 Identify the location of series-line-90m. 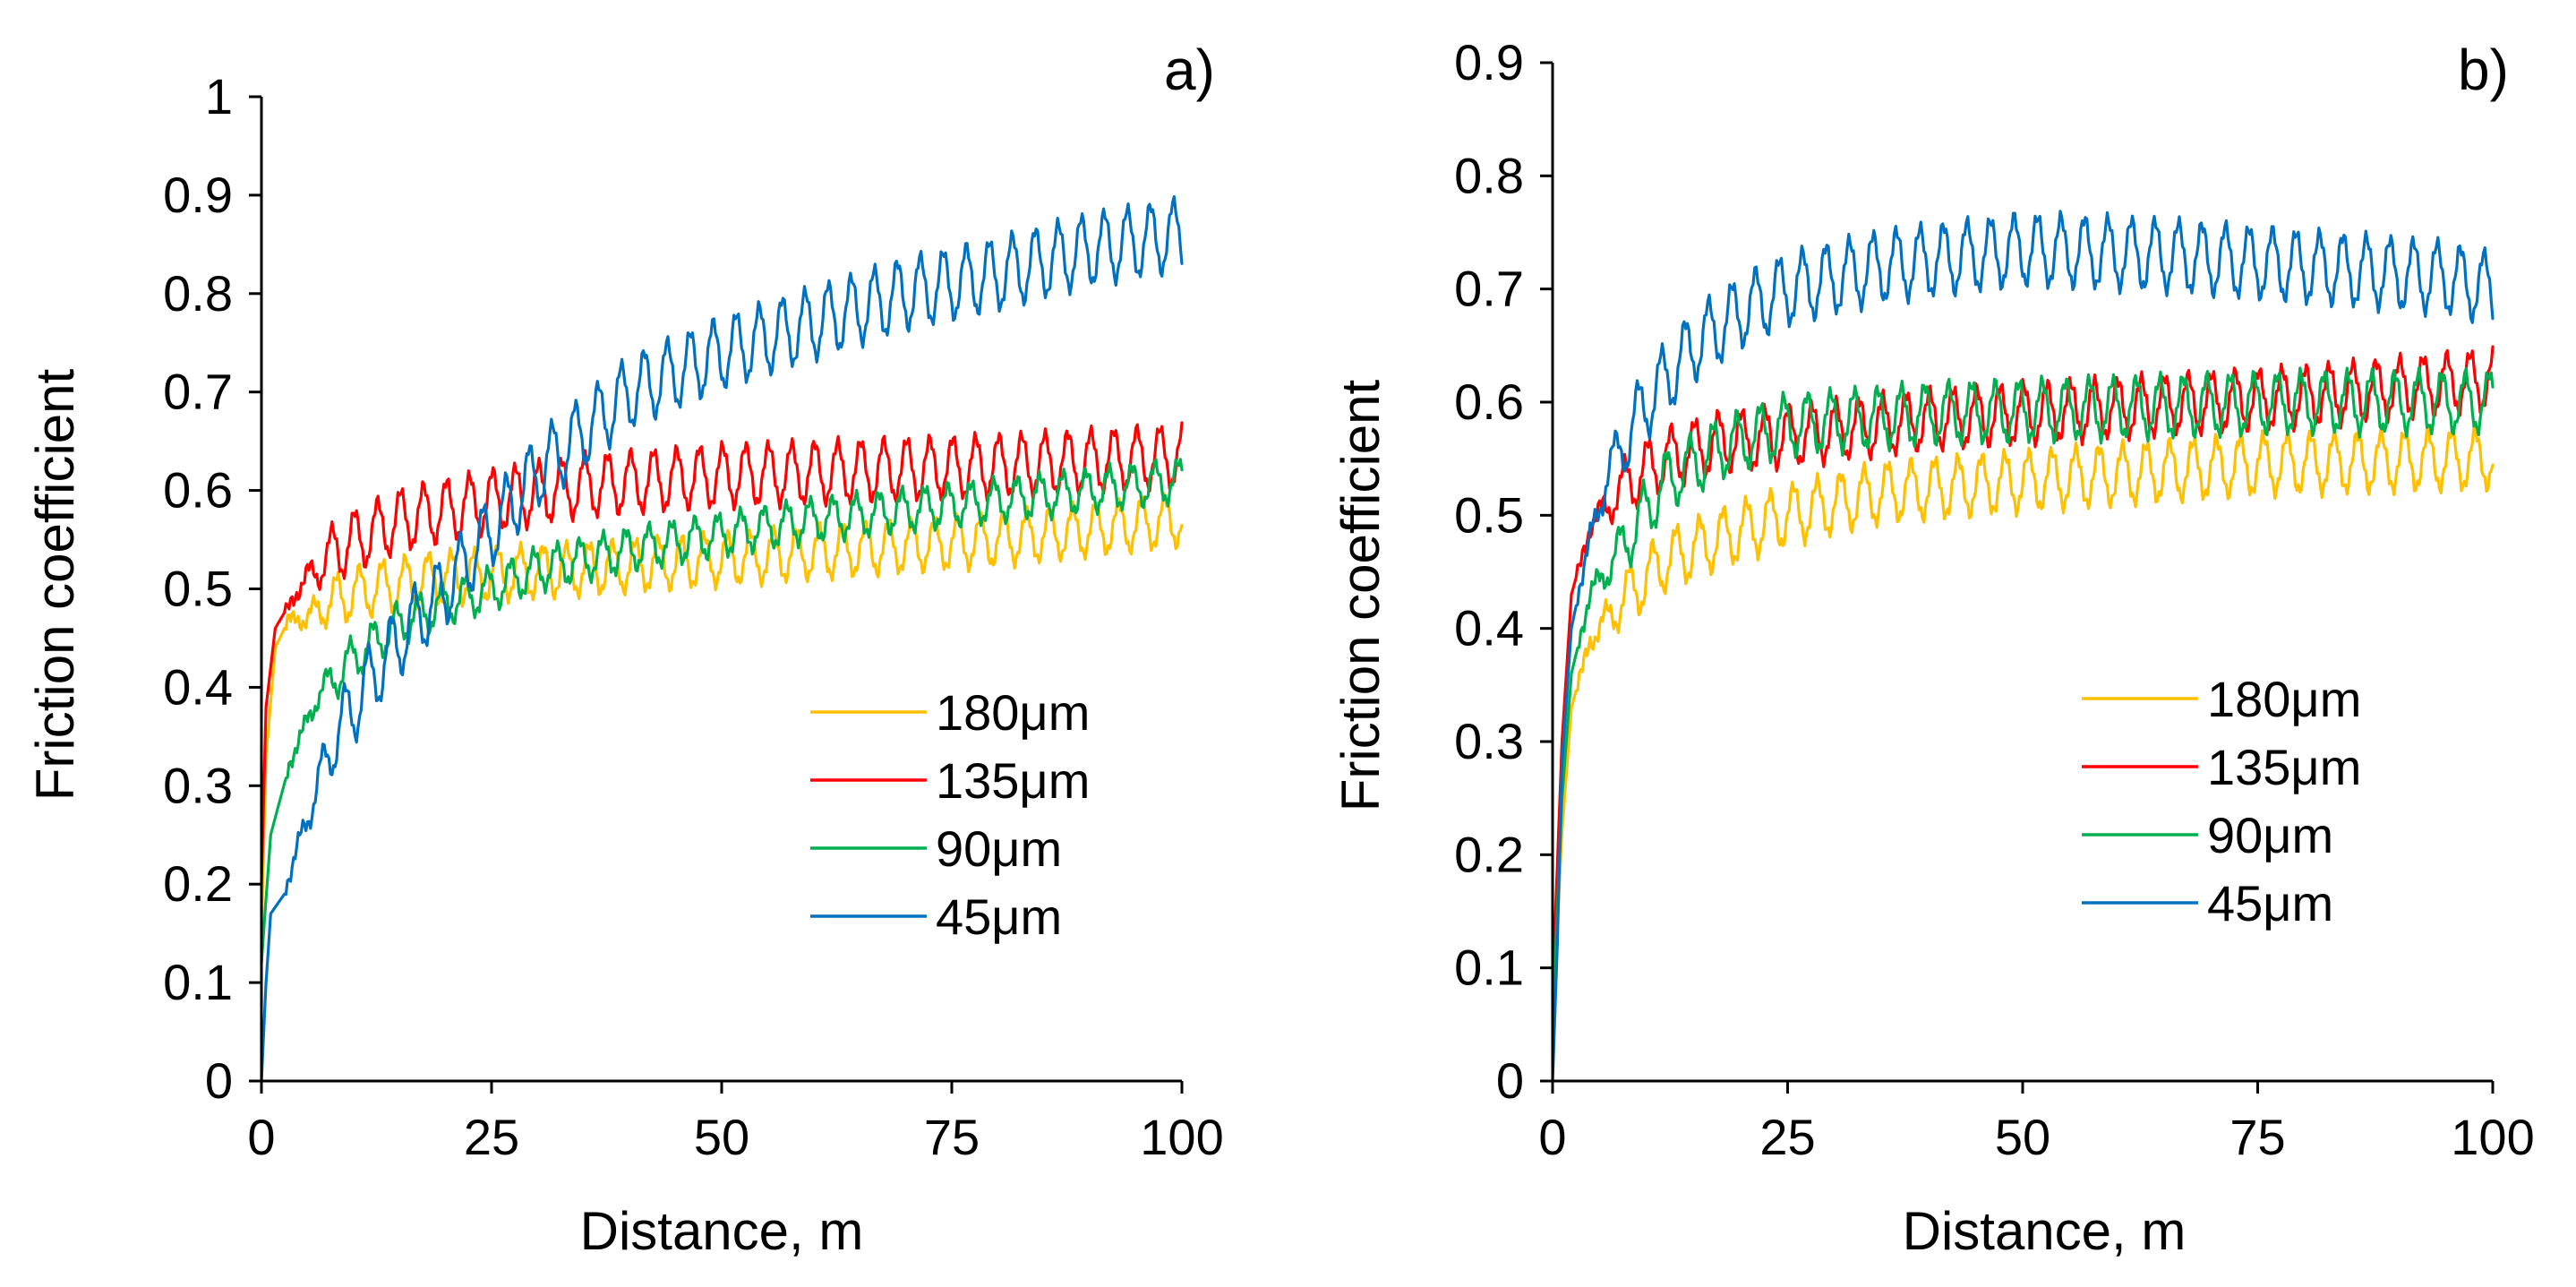
(722, 711).